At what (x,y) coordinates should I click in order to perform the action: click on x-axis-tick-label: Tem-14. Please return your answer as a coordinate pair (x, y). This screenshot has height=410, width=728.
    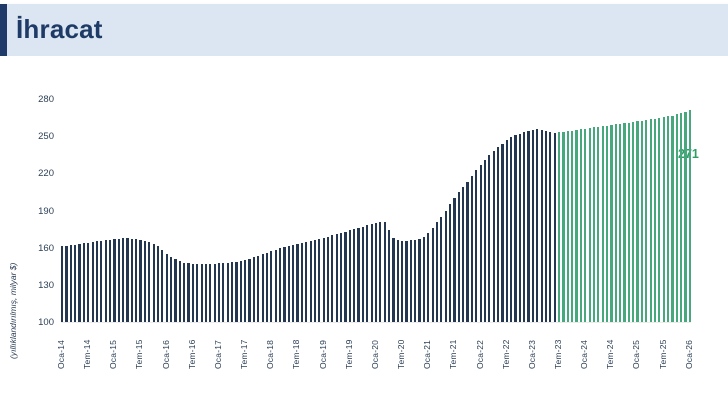
    Looking at the image, I should click on (87, 354).